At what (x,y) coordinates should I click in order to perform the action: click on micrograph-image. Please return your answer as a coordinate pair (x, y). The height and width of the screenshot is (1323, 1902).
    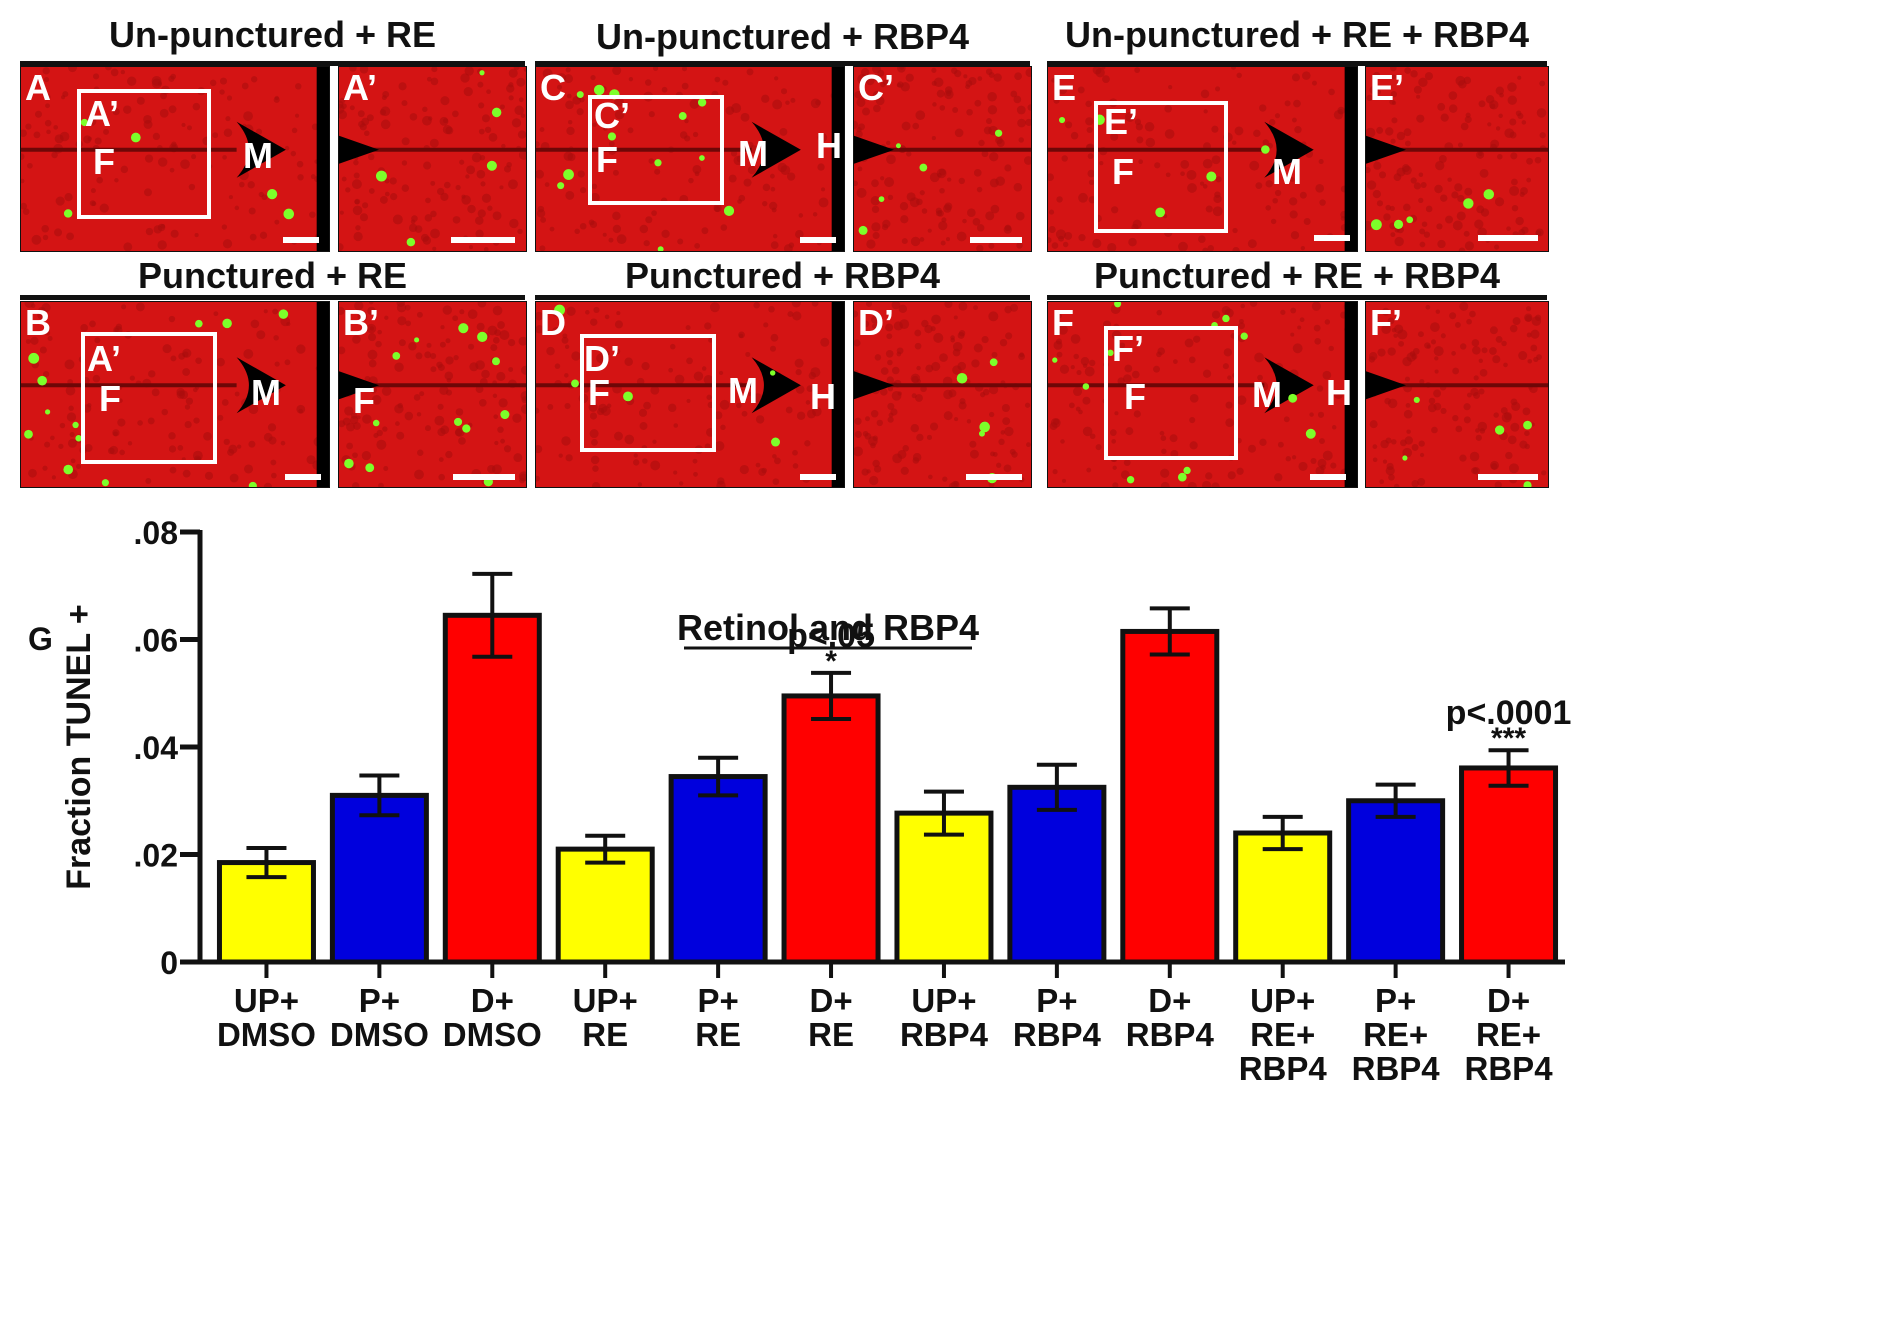
    Looking at the image, I should click on (690, 394).